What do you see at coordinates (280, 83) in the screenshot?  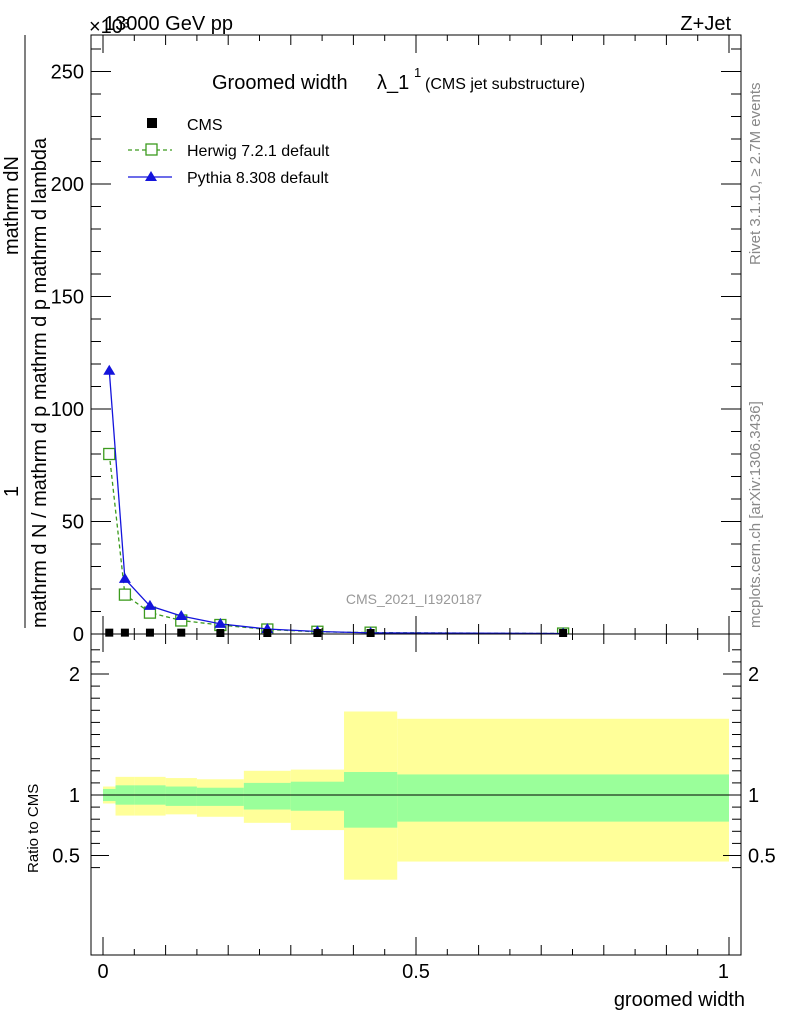 I see `plot-title: Groomed width` at bounding box center [280, 83].